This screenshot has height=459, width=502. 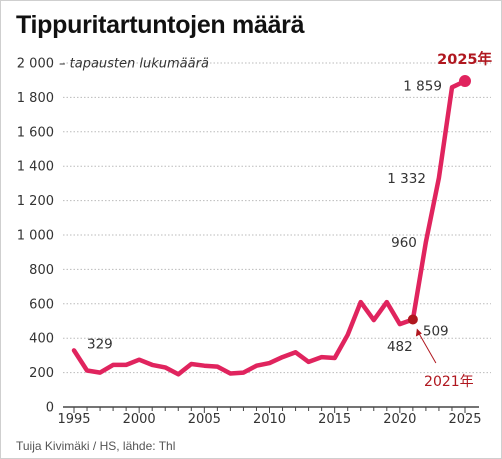 What do you see at coordinates (204, 419) in the screenshot?
I see `x-tick-label: 2005` at bounding box center [204, 419].